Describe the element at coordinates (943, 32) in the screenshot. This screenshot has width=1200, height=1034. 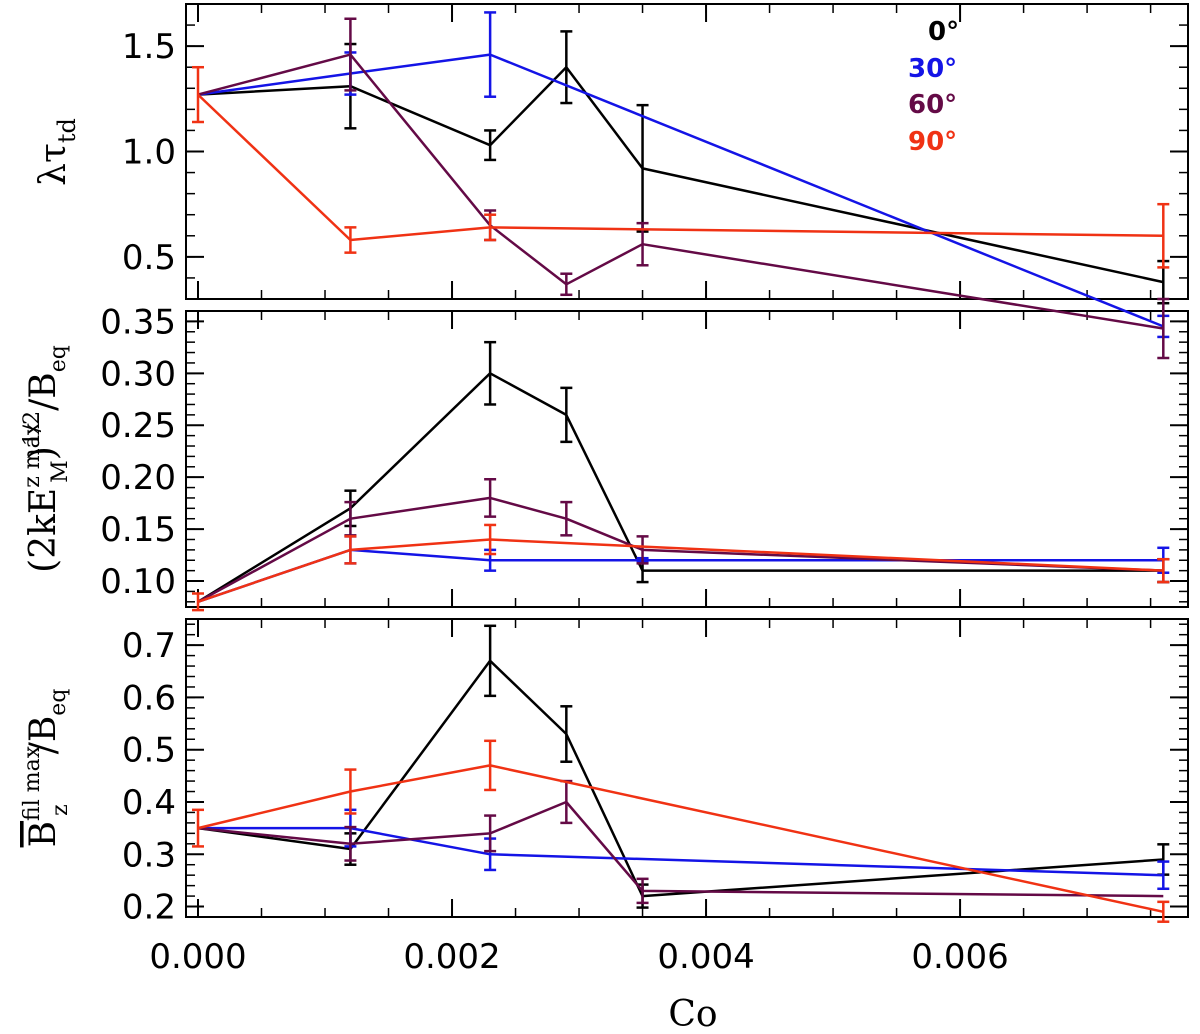
I see `legend-entry-0: 0°` at that location.